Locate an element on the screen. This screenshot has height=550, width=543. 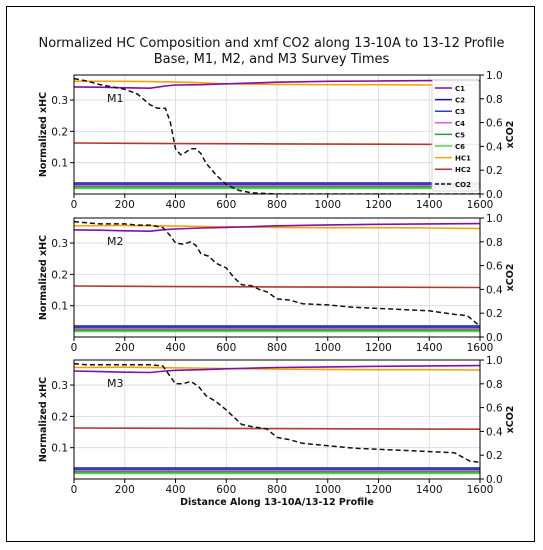
legend-label-c2: C2 is located at coordinates (460, 101).